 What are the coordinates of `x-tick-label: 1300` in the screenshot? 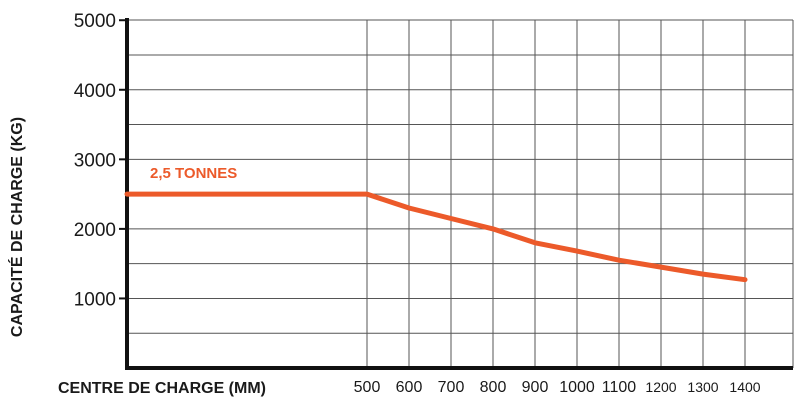 It's located at (702, 387).